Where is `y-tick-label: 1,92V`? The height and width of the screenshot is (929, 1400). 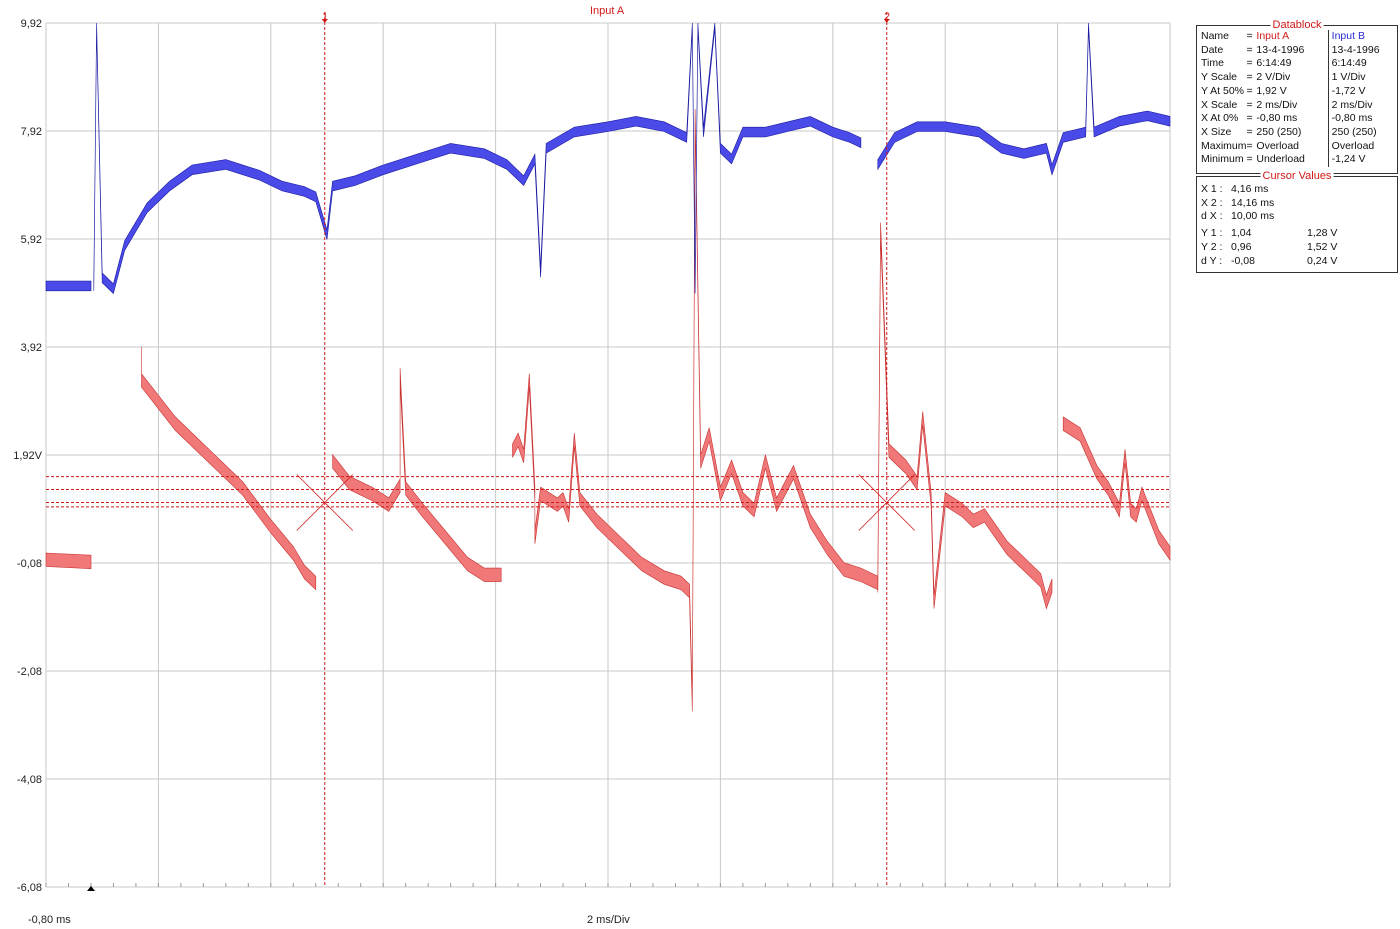 y-tick-label: 1,92V is located at coordinates (27, 456).